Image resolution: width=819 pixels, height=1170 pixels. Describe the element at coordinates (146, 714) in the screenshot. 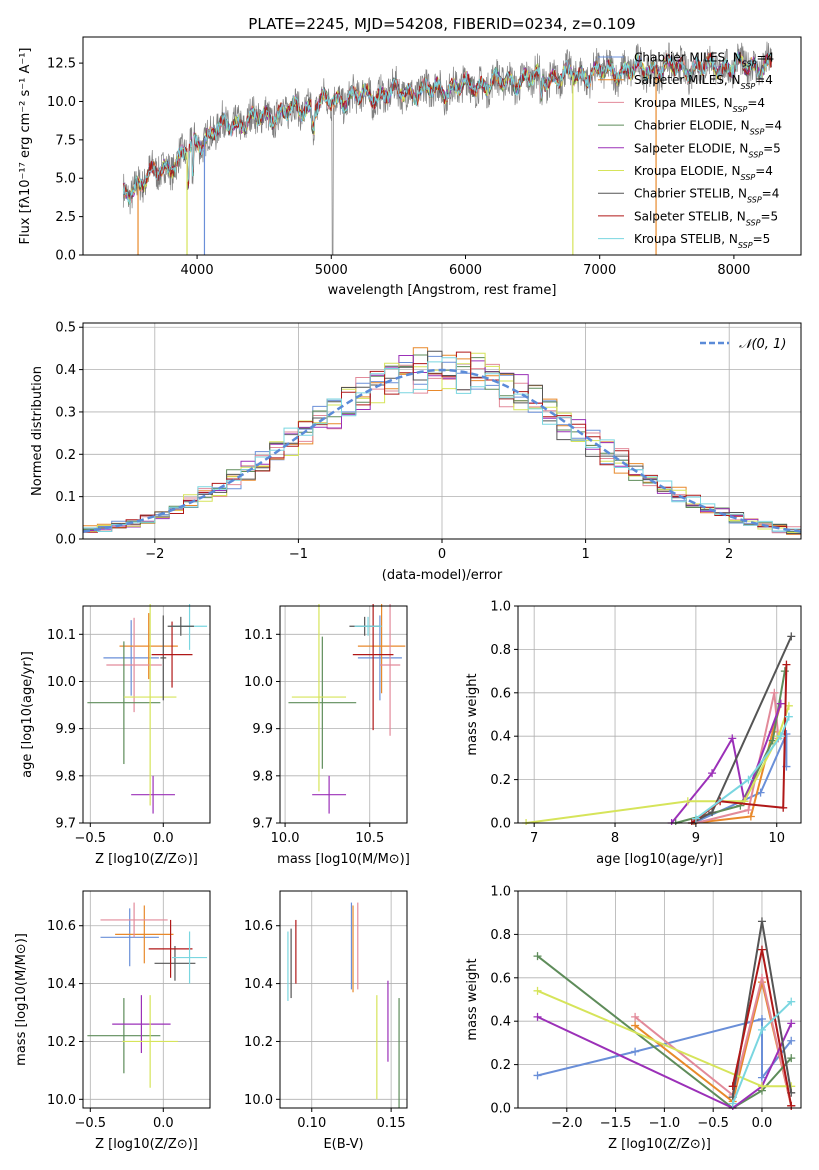

I see `axes-frame` at that location.